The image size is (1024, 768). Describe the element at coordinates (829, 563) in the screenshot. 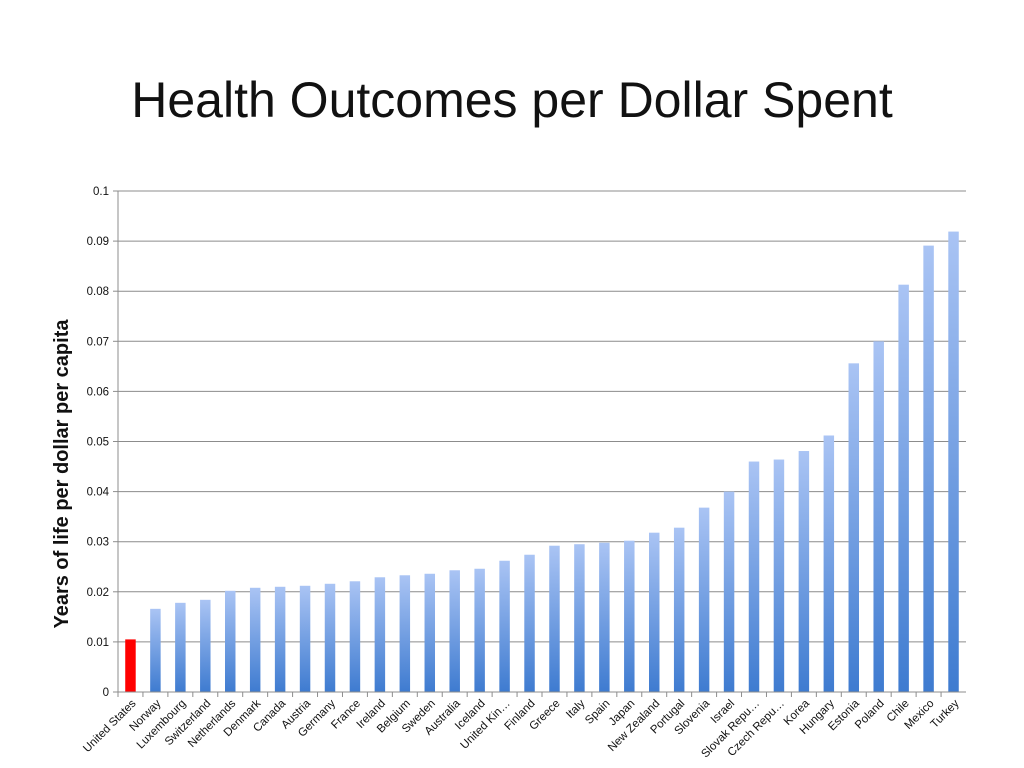

I see `bar-hungary` at that location.